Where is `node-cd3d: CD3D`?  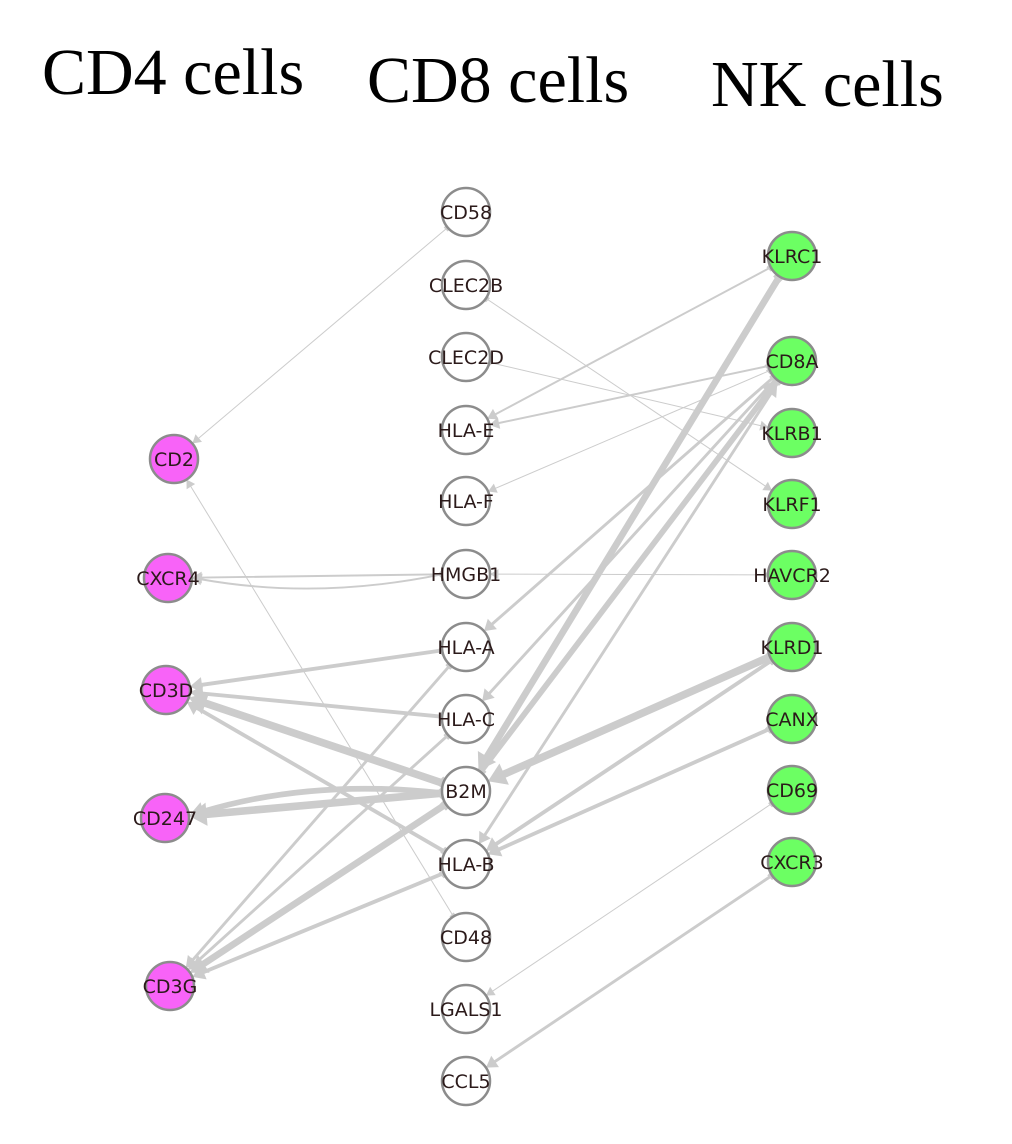
node-cd3d: CD3D is located at coordinates (166, 690).